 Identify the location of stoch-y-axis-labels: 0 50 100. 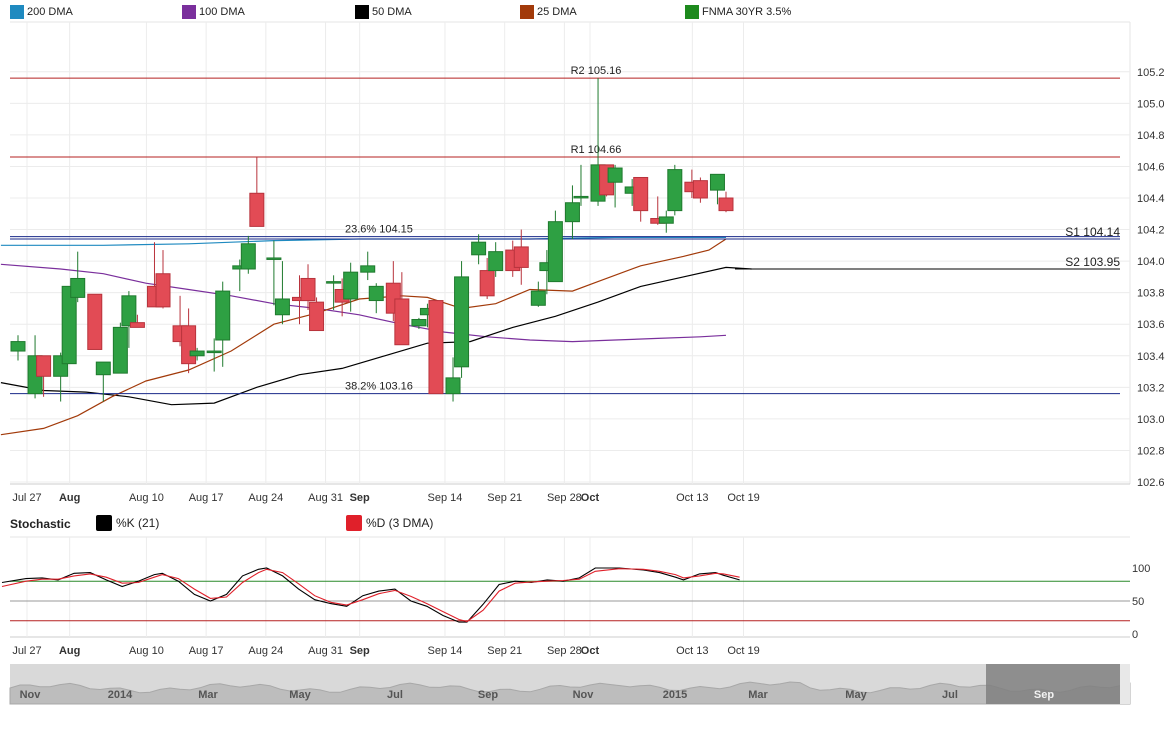
(1141, 602).